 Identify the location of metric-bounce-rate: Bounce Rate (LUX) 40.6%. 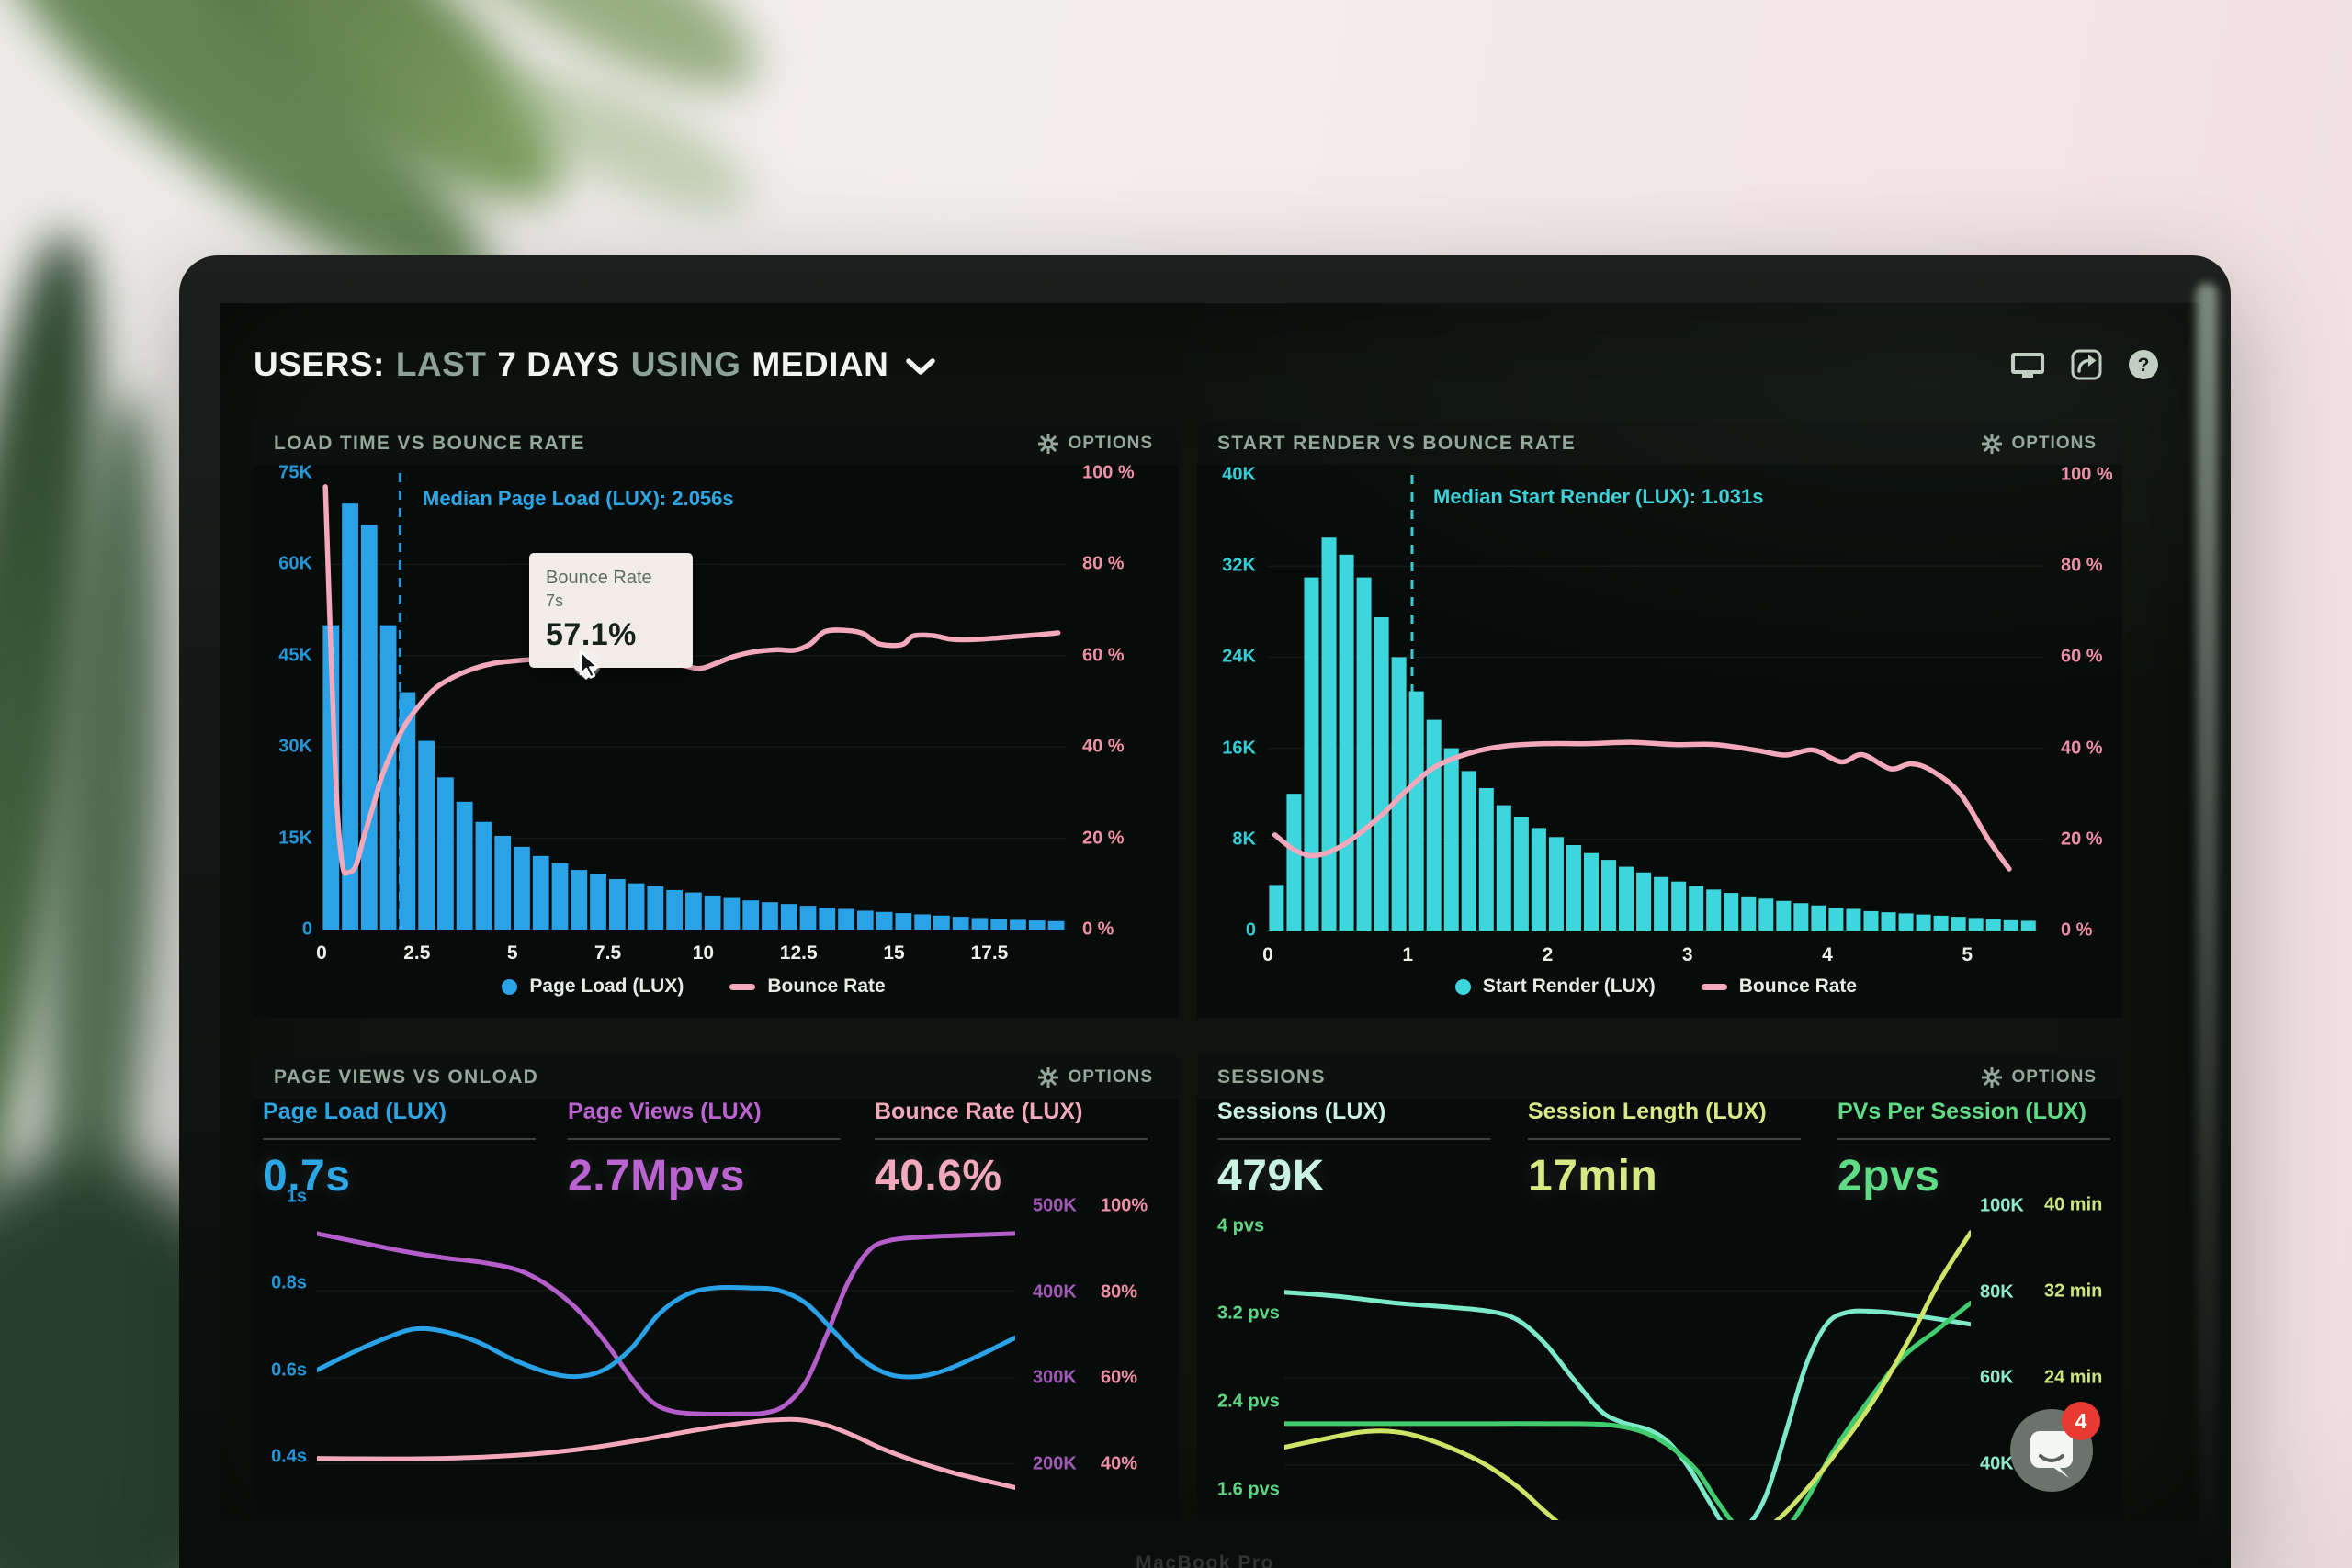
(1012, 1150).